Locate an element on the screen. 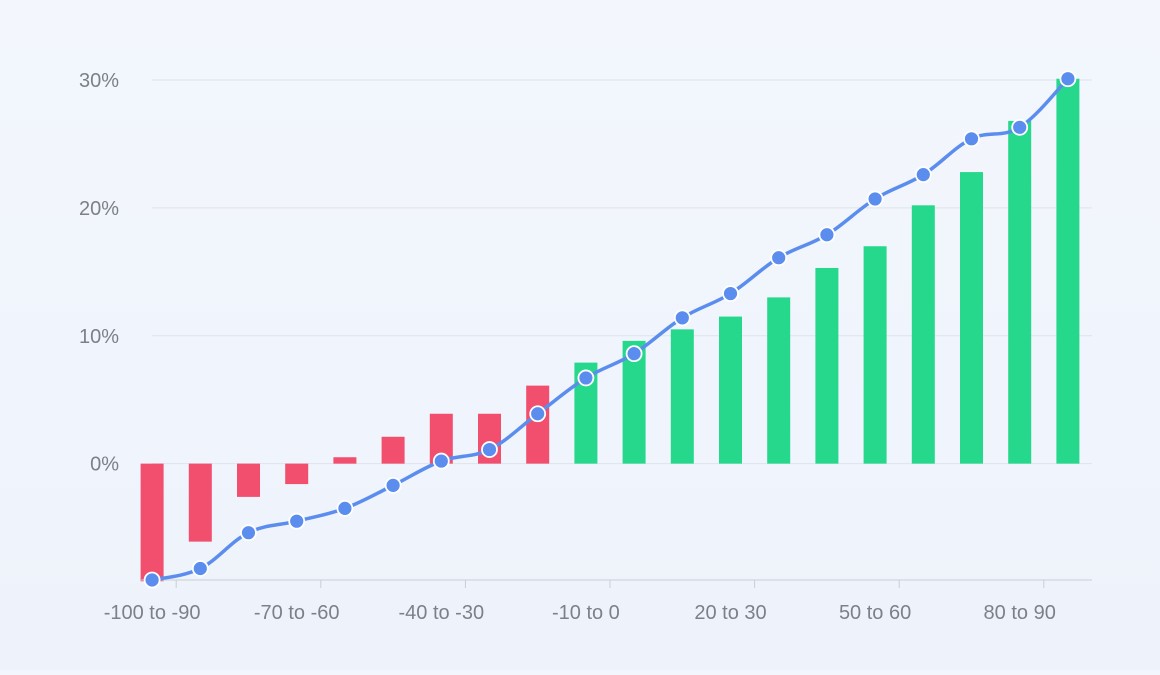  y-tick-label: 30% is located at coordinates (99, 81).